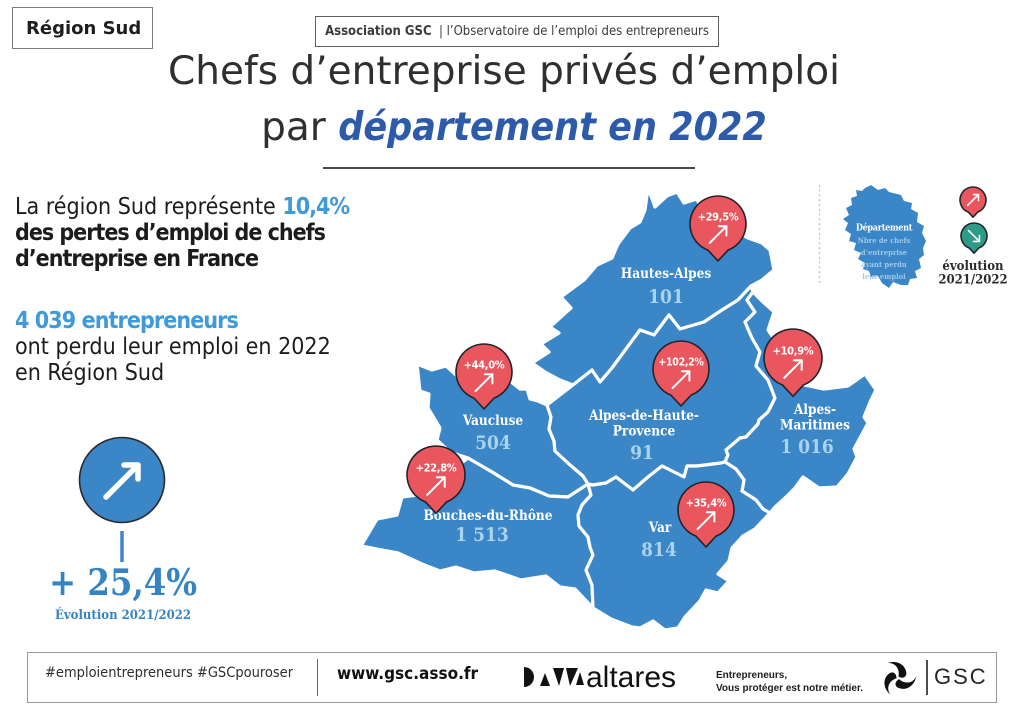 The image size is (1024, 723). I want to click on evolution-pin-var: +35,4%, so click(706, 514).